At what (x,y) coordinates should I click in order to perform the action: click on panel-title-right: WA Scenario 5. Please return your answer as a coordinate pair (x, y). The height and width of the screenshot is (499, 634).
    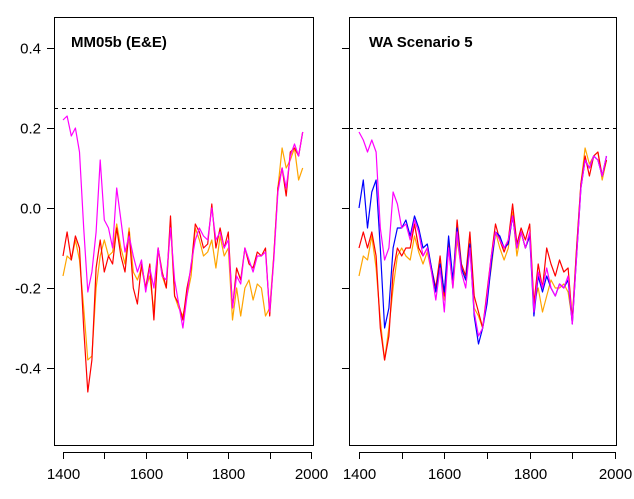
    Looking at the image, I should click on (421, 42).